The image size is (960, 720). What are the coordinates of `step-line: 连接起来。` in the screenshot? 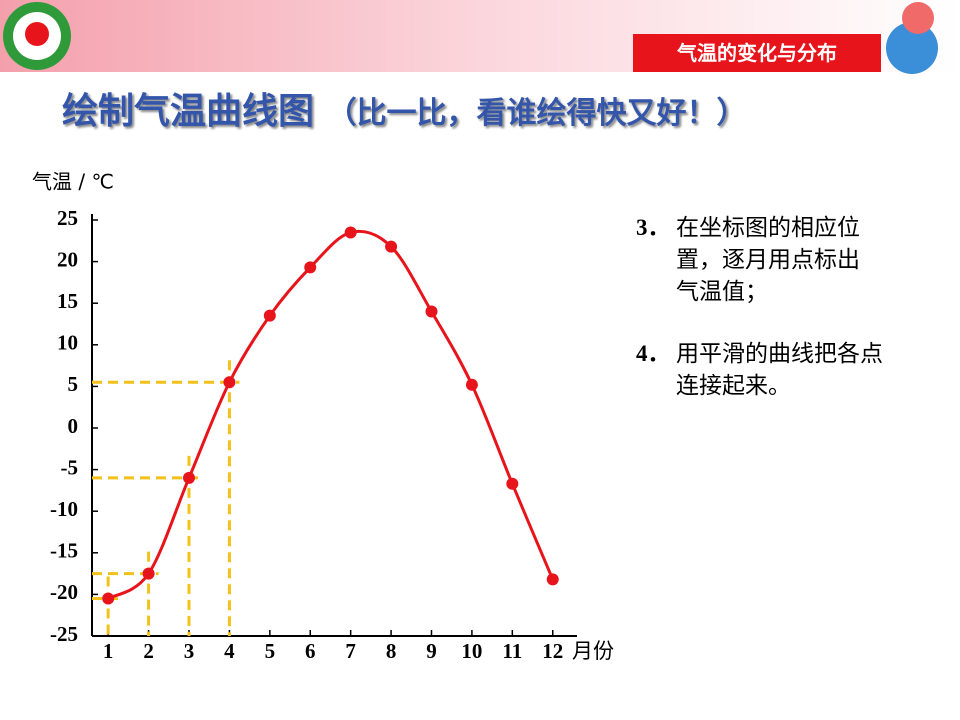 It's located at (733, 386).